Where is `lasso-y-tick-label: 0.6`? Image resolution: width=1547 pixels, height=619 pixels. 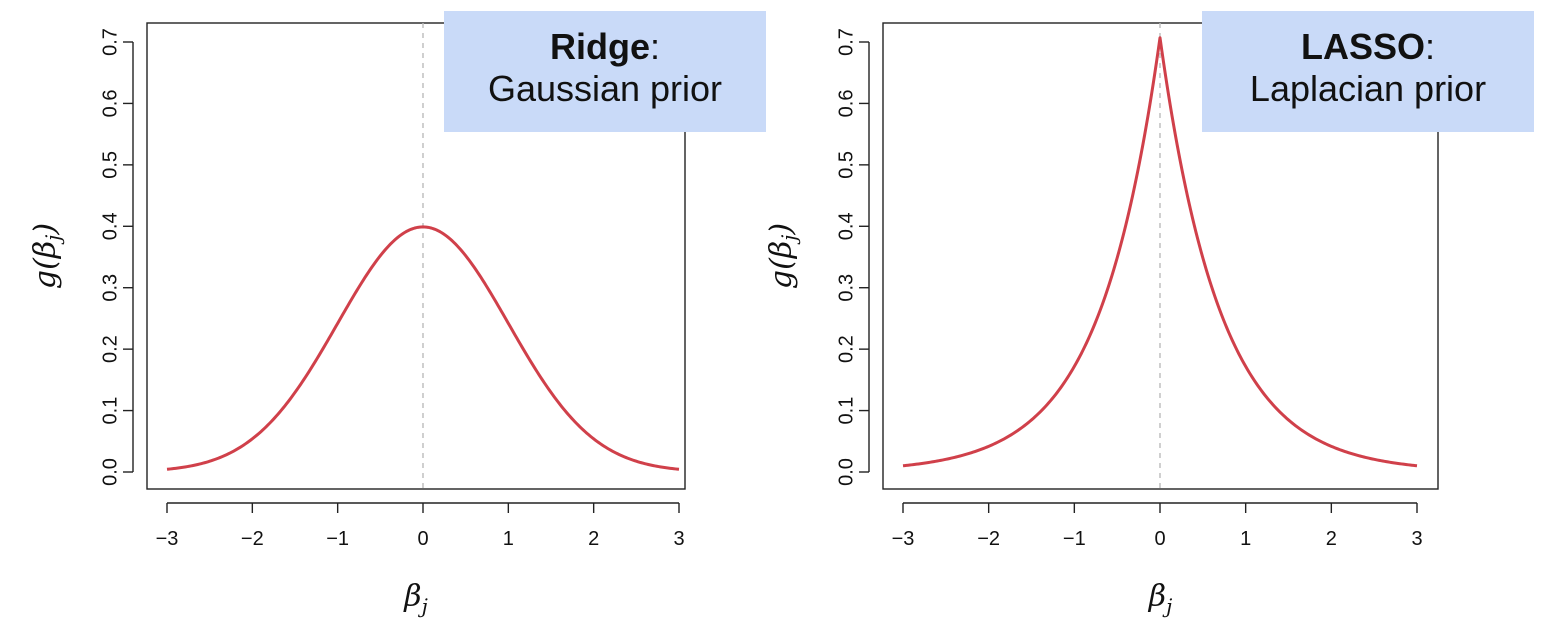
lasso-y-tick-label: 0.6 is located at coordinates (846, 104).